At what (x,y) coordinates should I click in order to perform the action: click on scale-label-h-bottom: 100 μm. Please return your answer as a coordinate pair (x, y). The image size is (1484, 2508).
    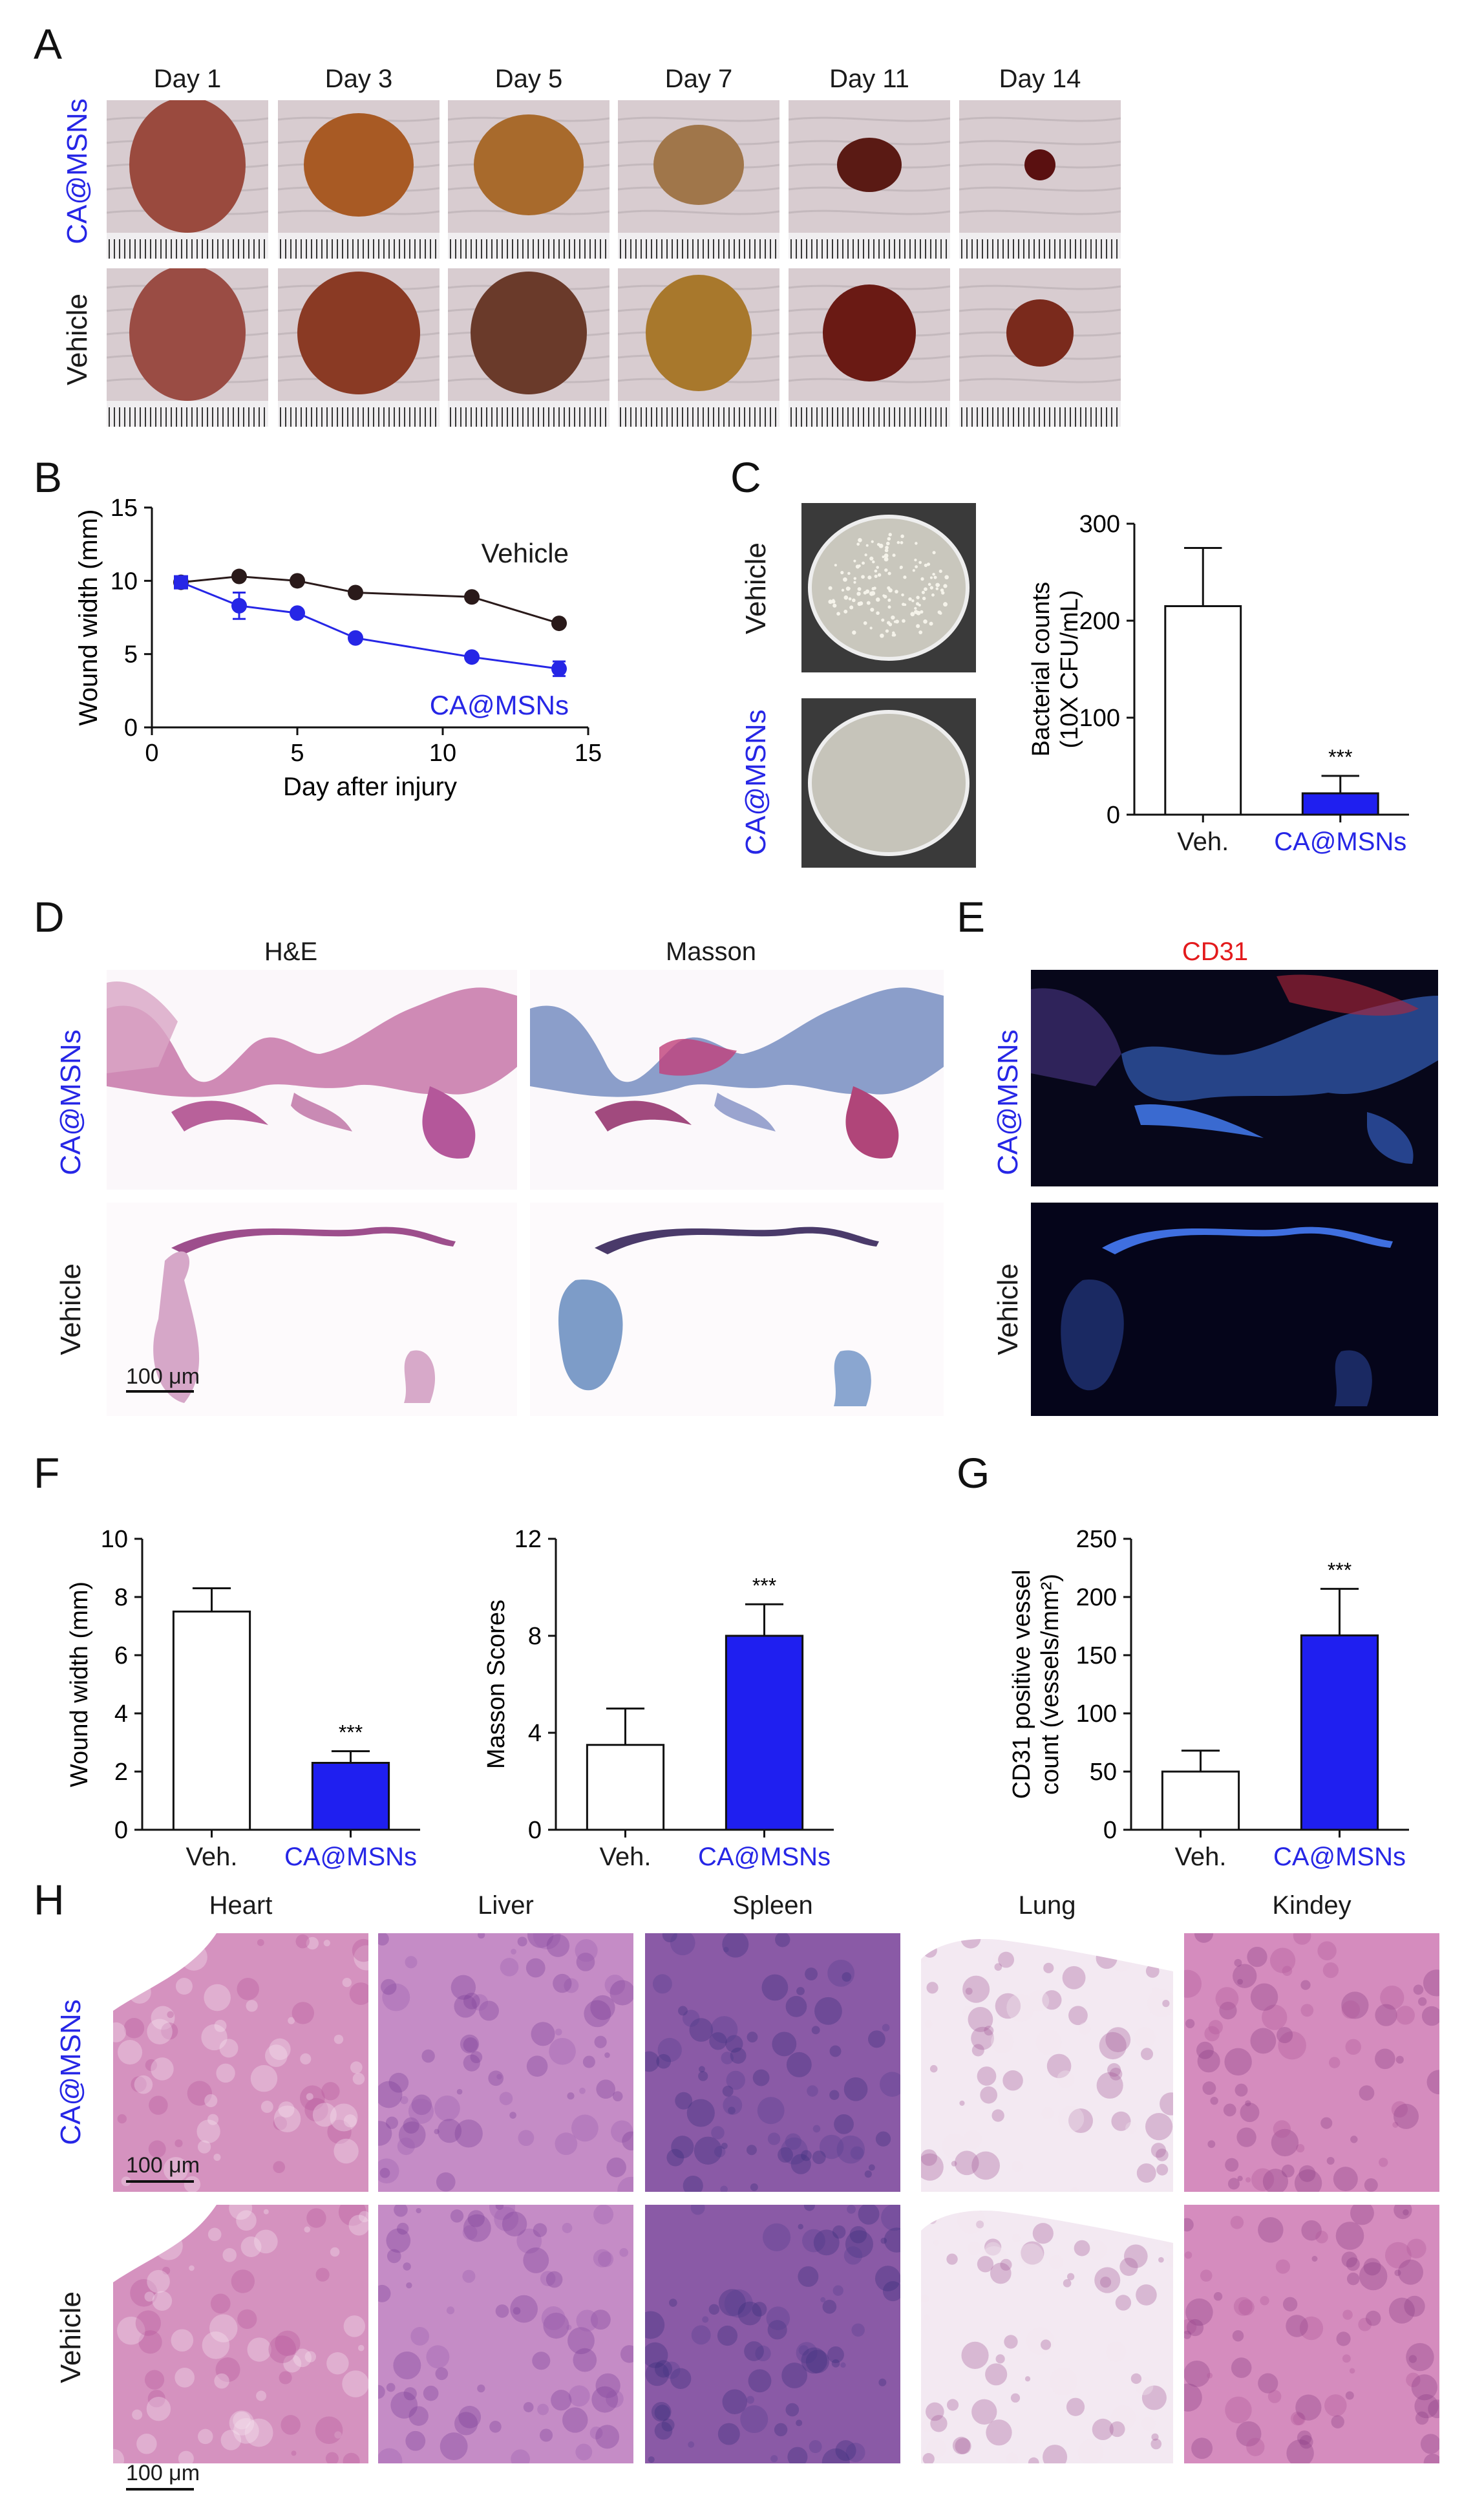
    Looking at the image, I should click on (163, 2473).